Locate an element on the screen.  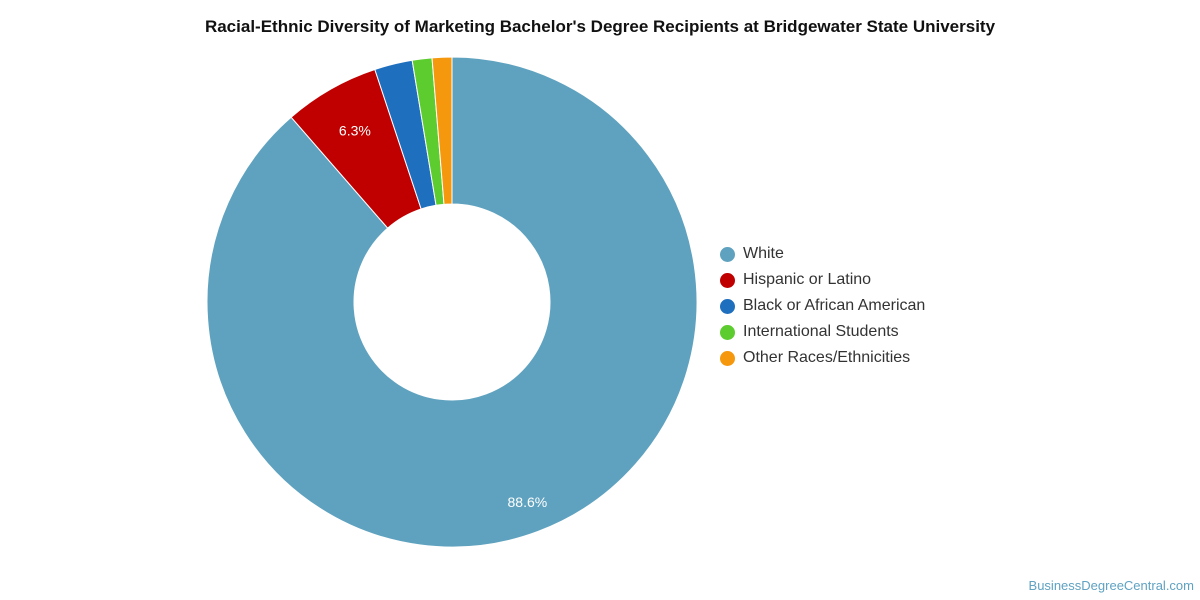
legend-label: International Students is located at coordinates (821, 331).